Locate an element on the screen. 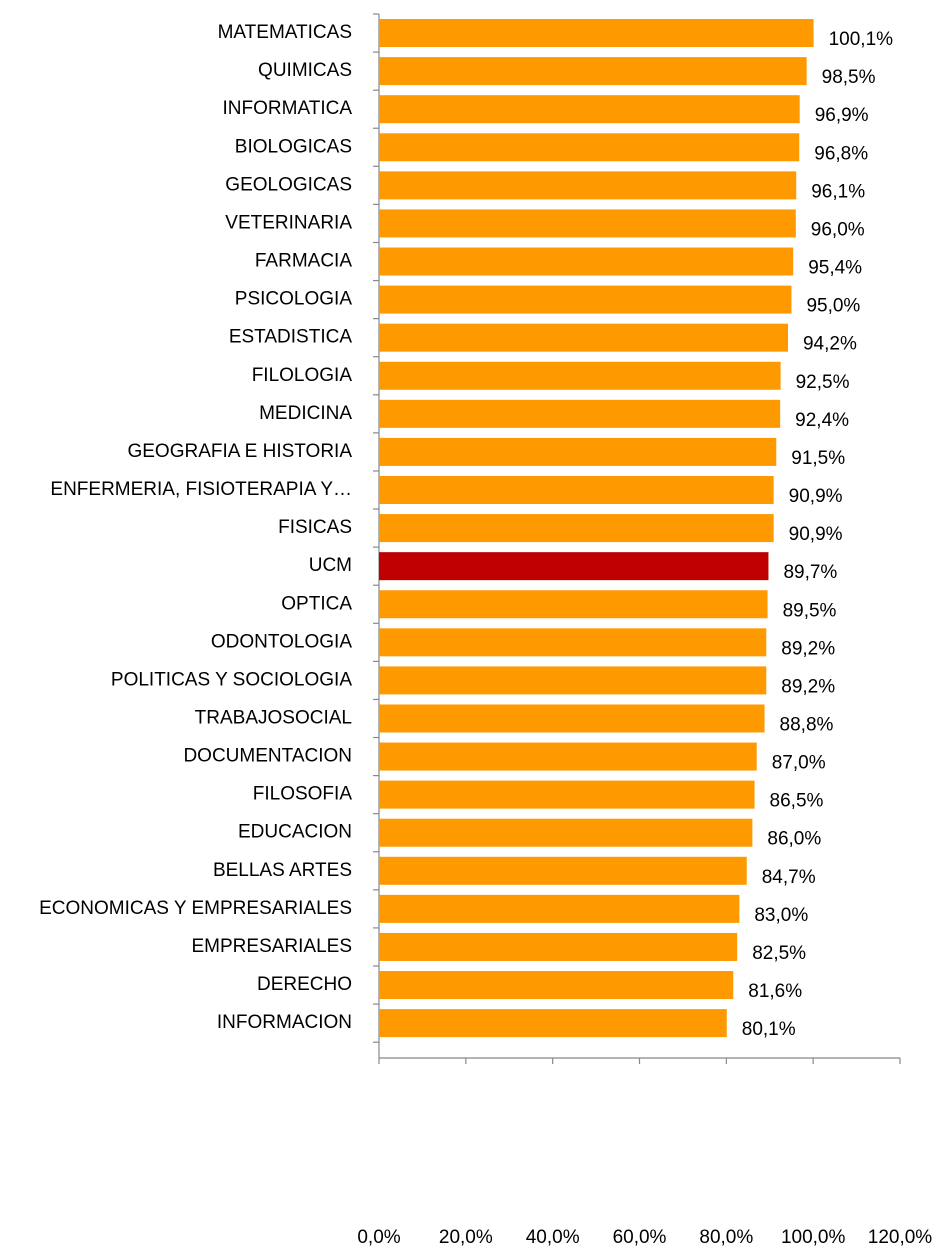 The height and width of the screenshot is (1252, 943). y-tick-label: INFORMATICA is located at coordinates (288, 108).